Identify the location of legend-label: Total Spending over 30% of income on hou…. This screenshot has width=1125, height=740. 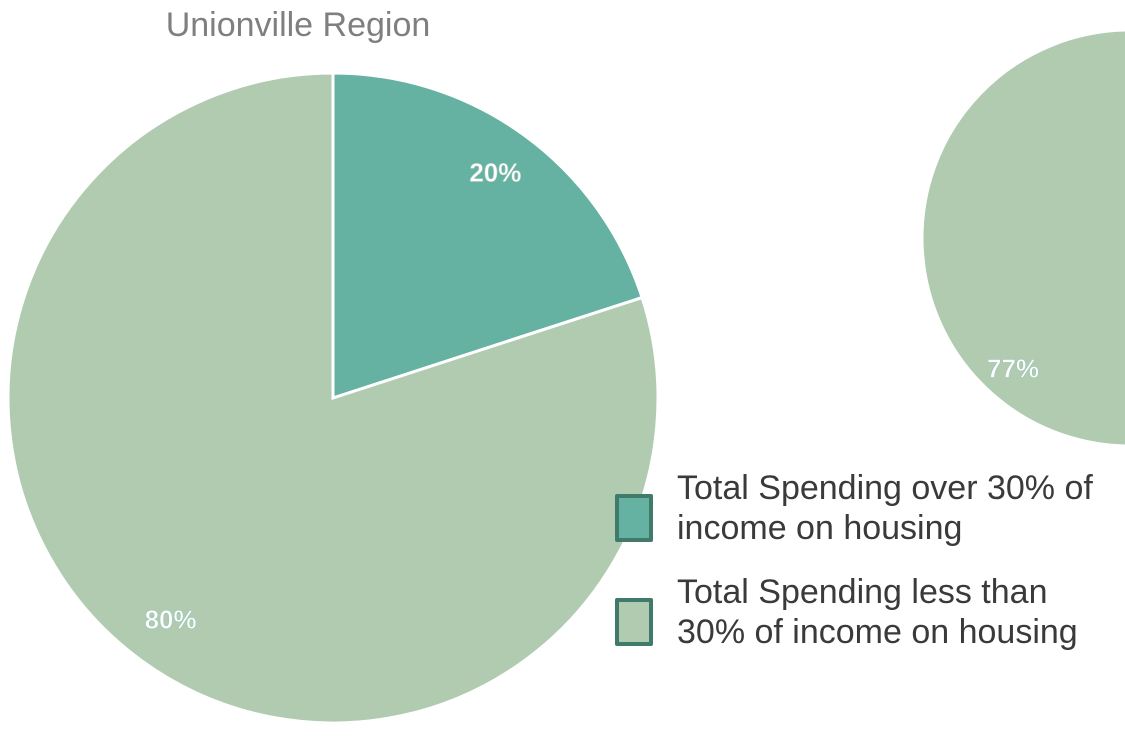
(885, 508).